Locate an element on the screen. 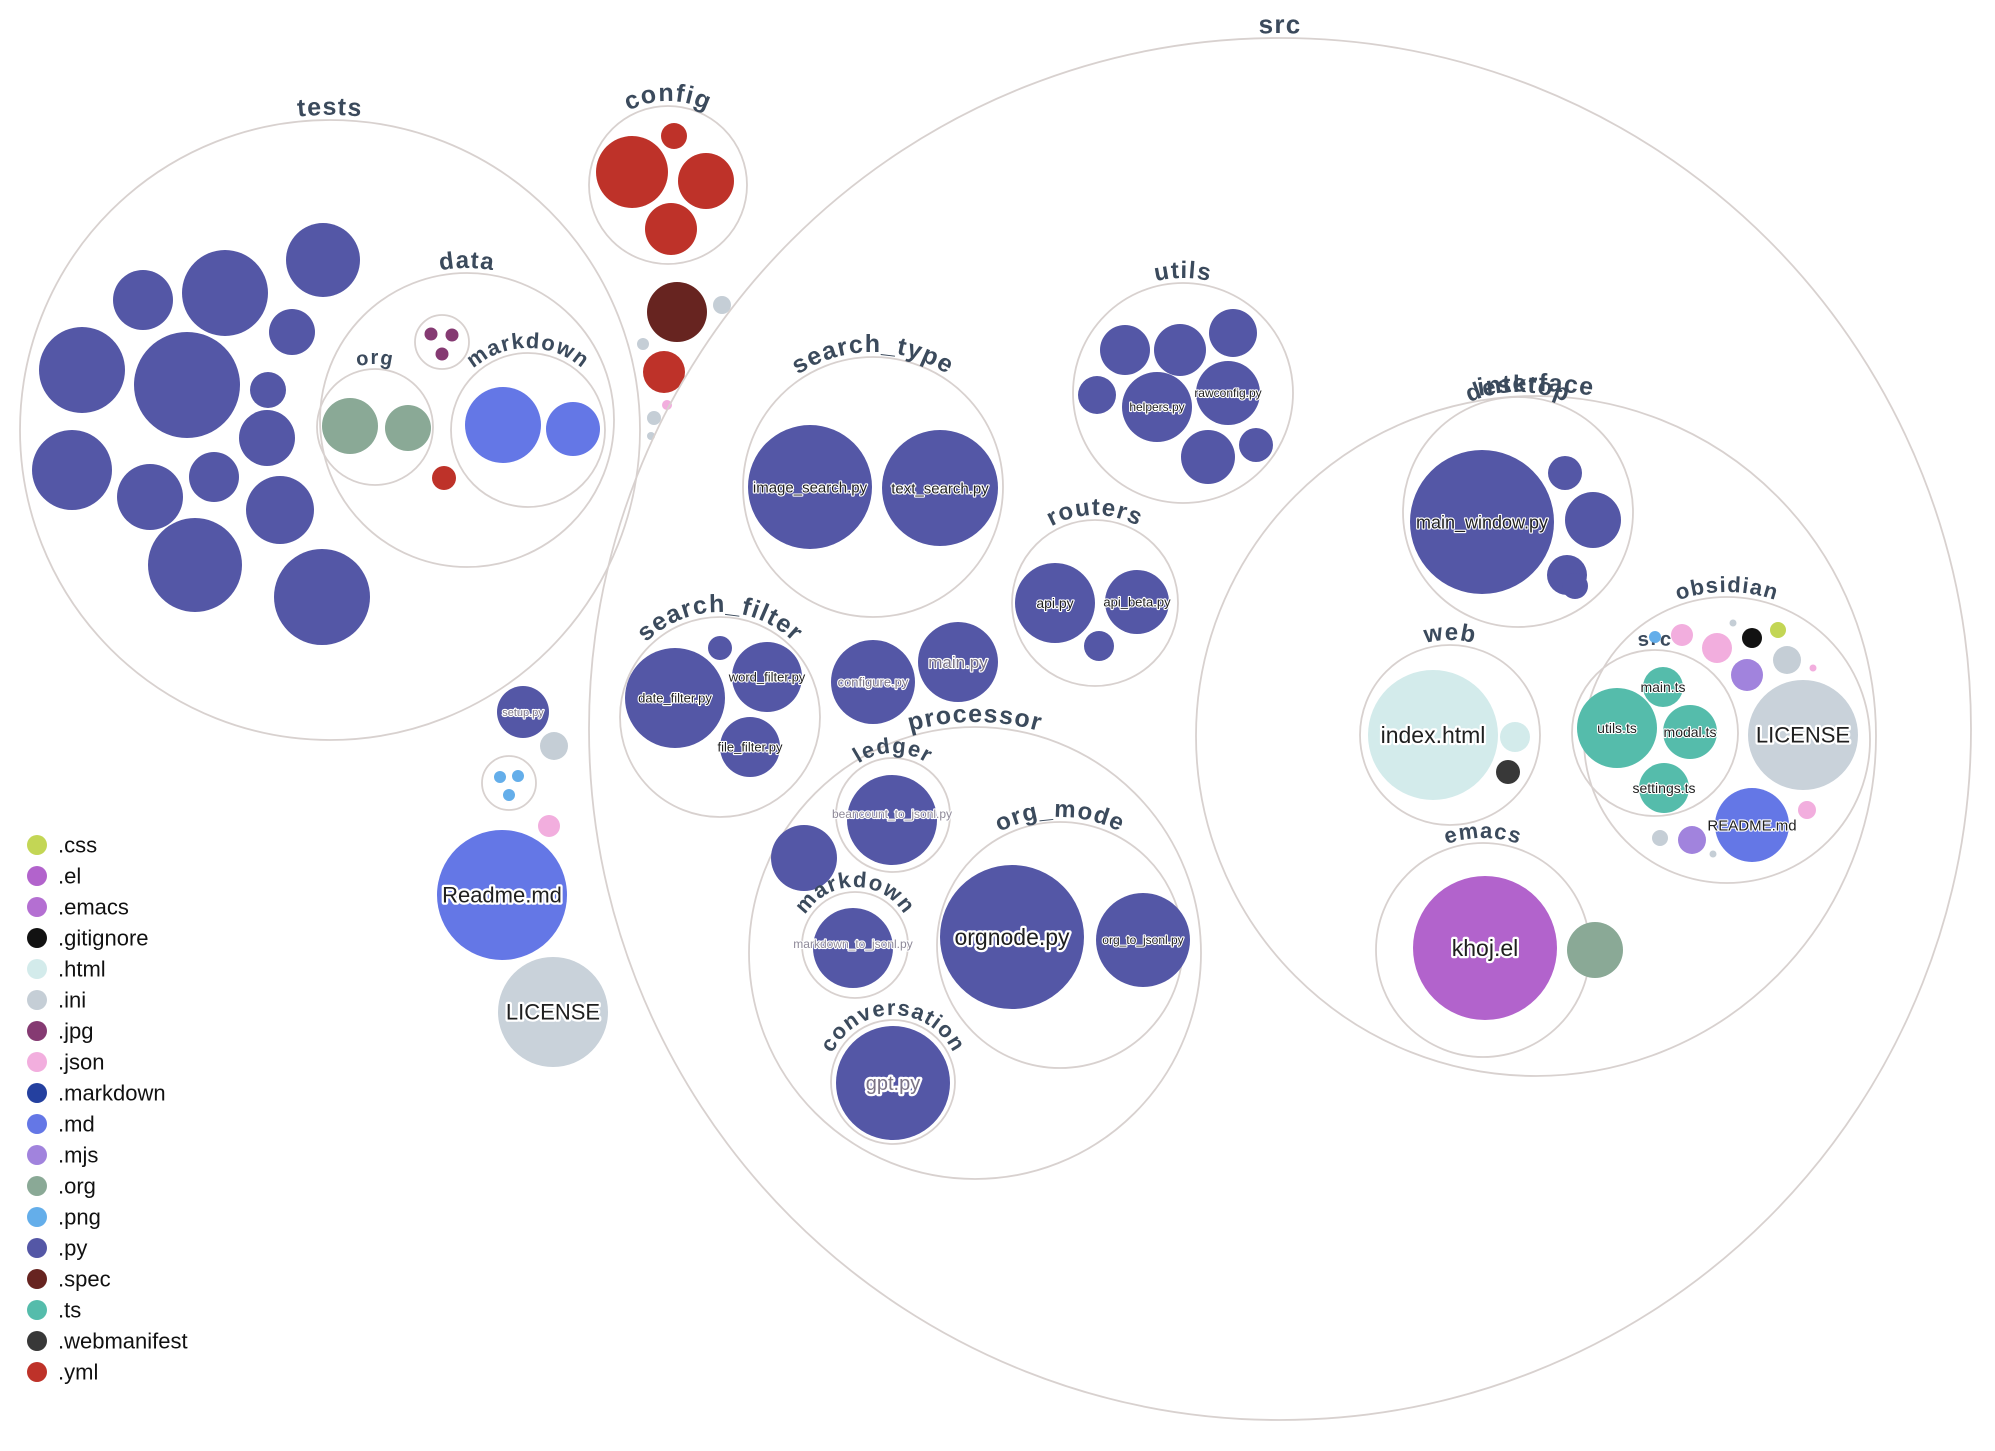  file-label-beancount_to_jsonl.py: beancount_to_jsonl.py is located at coordinates (892, 814).